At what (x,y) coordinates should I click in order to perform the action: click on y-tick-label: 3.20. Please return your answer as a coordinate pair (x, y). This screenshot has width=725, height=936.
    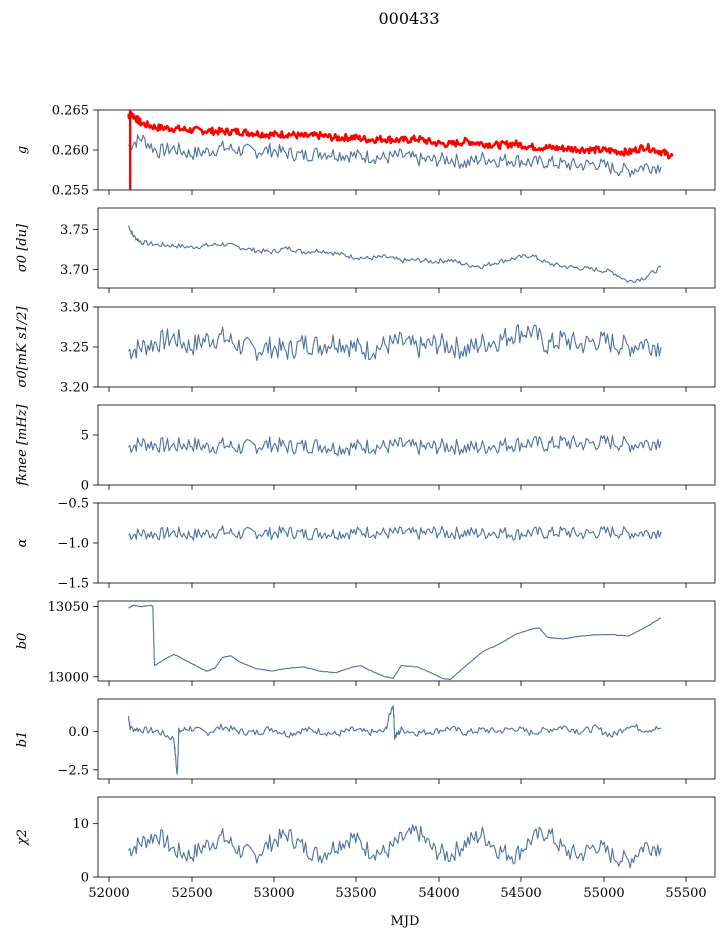
    Looking at the image, I should click on (74, 388).